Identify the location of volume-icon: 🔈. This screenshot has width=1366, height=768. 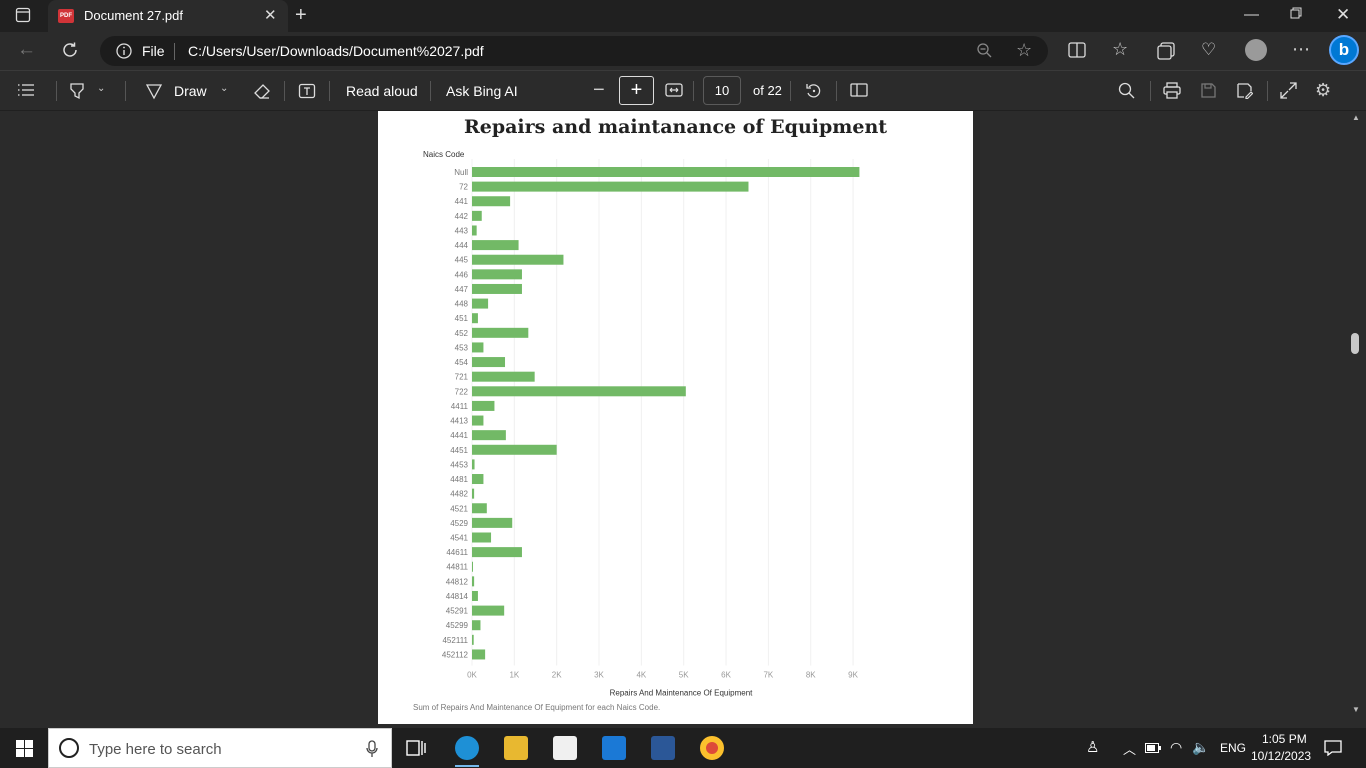
(1201, 747).